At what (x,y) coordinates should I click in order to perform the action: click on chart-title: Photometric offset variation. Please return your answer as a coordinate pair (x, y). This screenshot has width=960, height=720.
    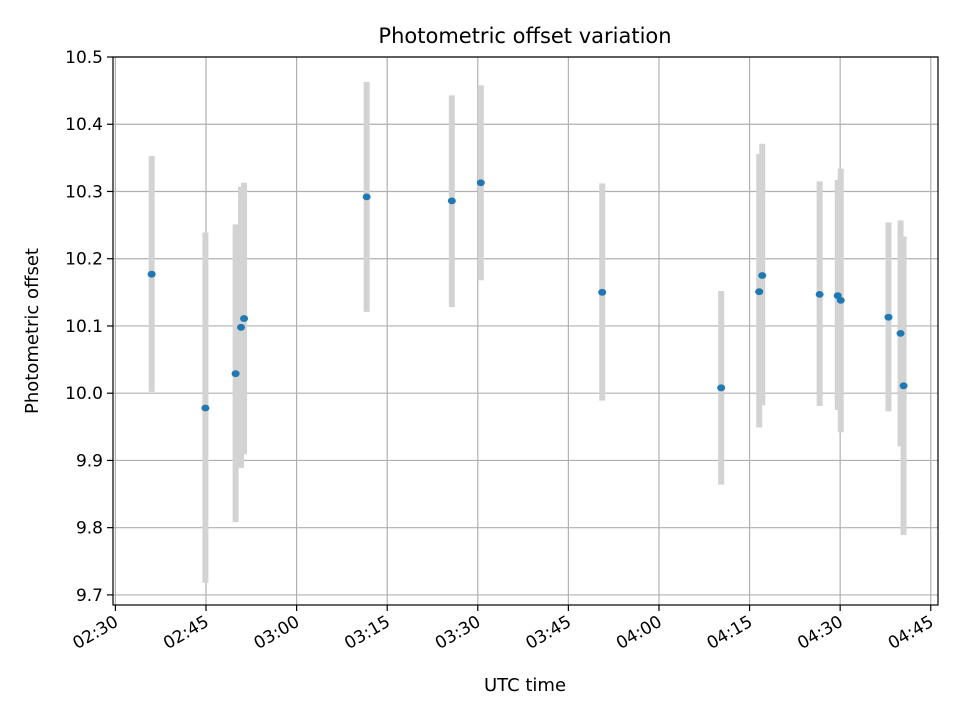
    Looking at the image, I should click on (524, 36).